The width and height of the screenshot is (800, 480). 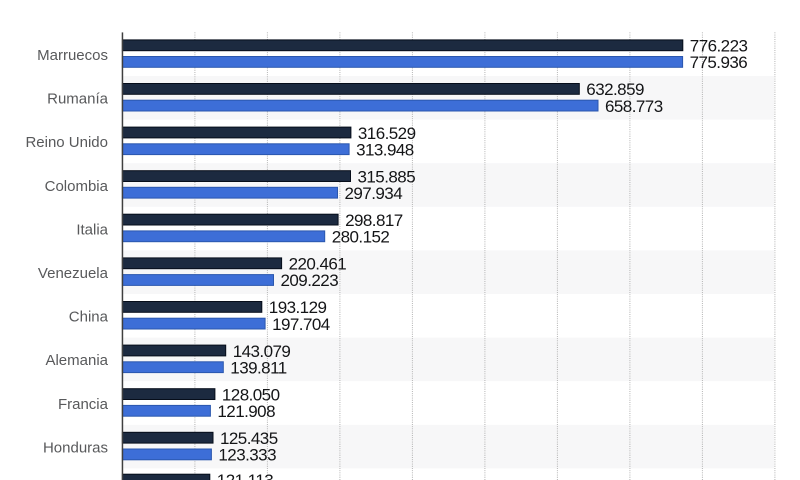 What do you see at coordinates (245, 475) in the screenshot?
I see `svg-text: 121.113` at bounding box center [245, 475].